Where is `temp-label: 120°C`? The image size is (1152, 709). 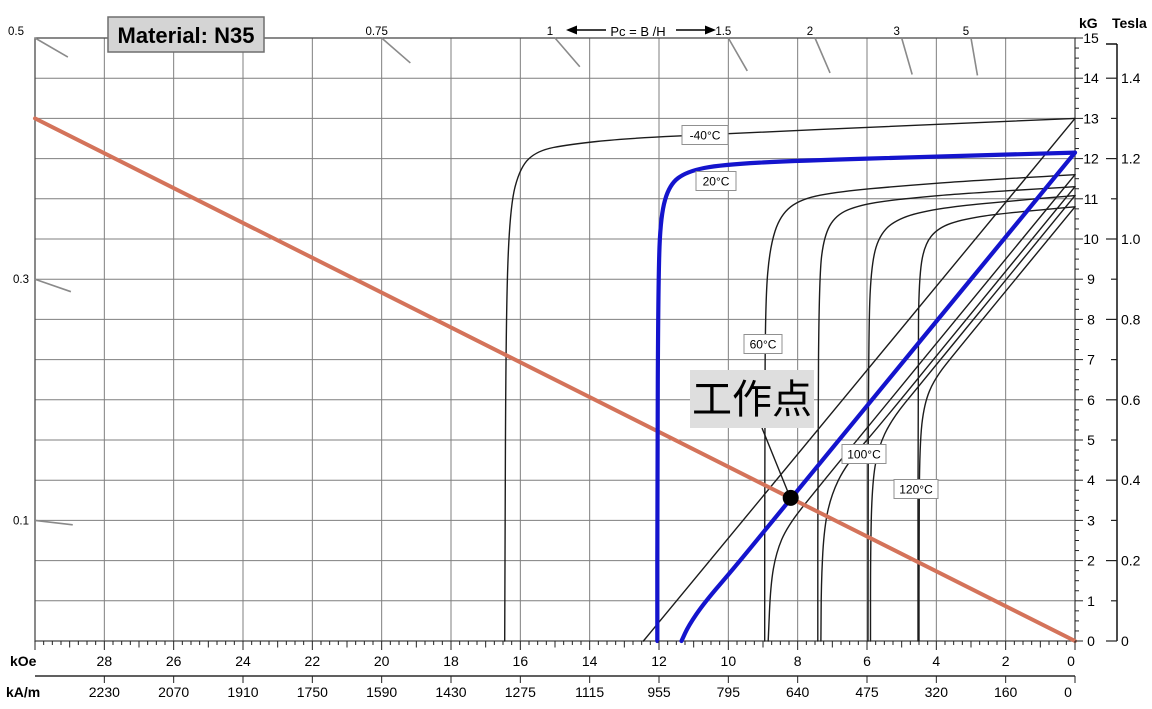
temp-label: 120°C is located at coordinates (916, 490).